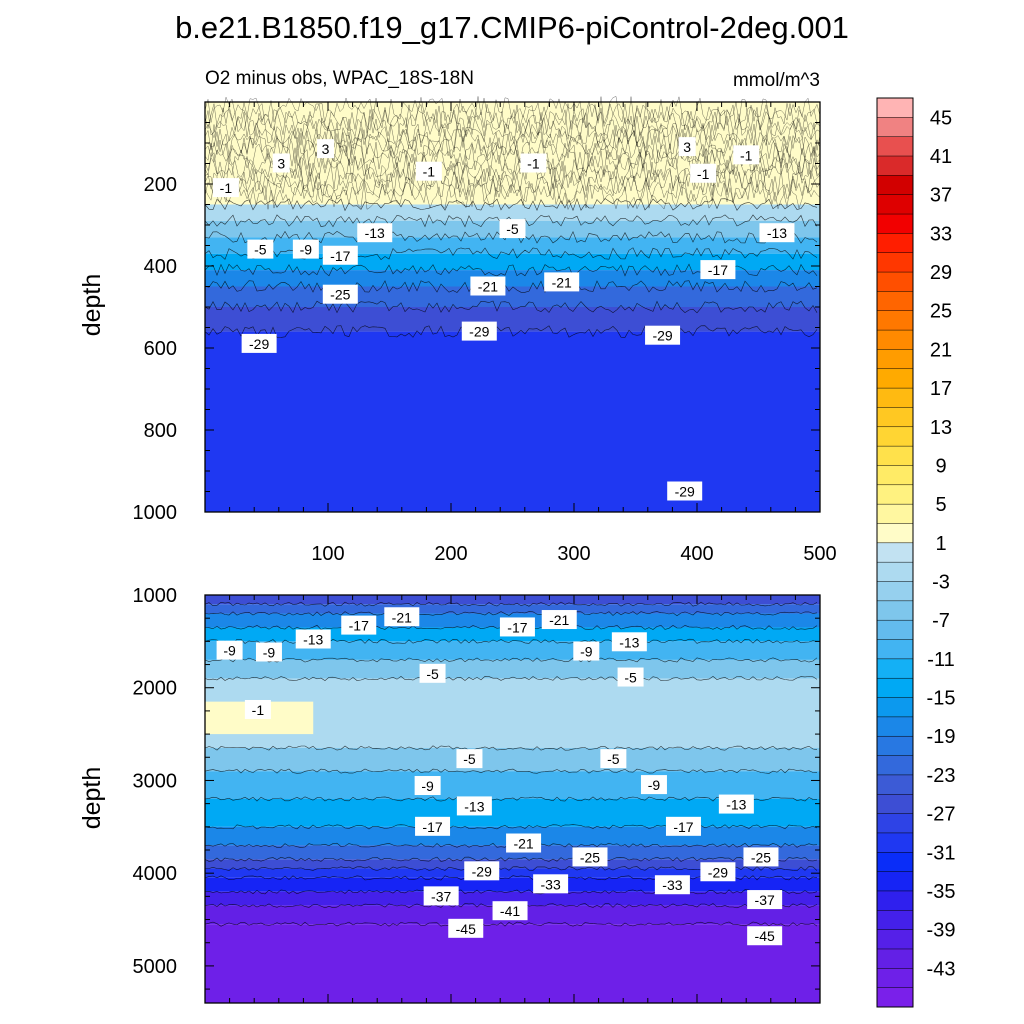  Describe the element at coordinates (941, 969) in the screenshot. I see `colorbar-label: -43` at that location.